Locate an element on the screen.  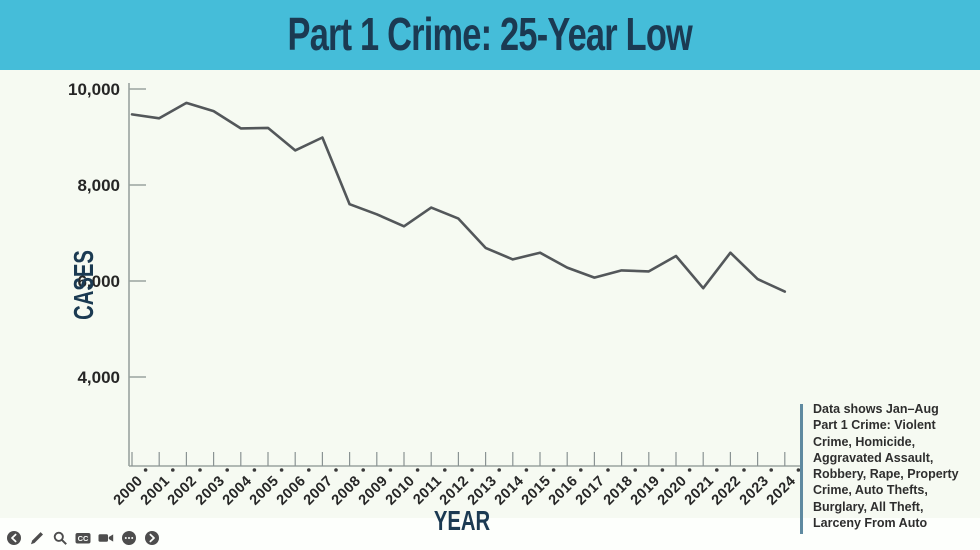
y-tick-label: 10,000 is located at coordinates (94, 89).